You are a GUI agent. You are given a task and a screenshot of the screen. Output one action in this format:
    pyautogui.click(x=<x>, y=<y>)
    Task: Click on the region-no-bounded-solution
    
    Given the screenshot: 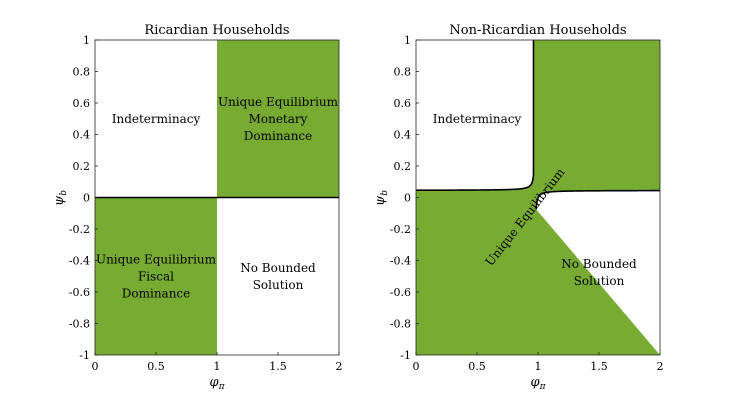 What is the action you would take?
    pyautogui.click(x=598, y=272)
    